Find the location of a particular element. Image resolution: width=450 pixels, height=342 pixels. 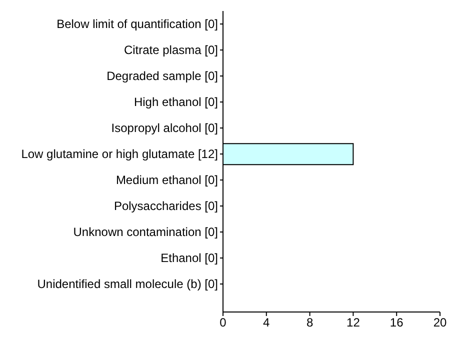

y-tick-label: Polysaccharides [0] is located at coordinates (166, 206).